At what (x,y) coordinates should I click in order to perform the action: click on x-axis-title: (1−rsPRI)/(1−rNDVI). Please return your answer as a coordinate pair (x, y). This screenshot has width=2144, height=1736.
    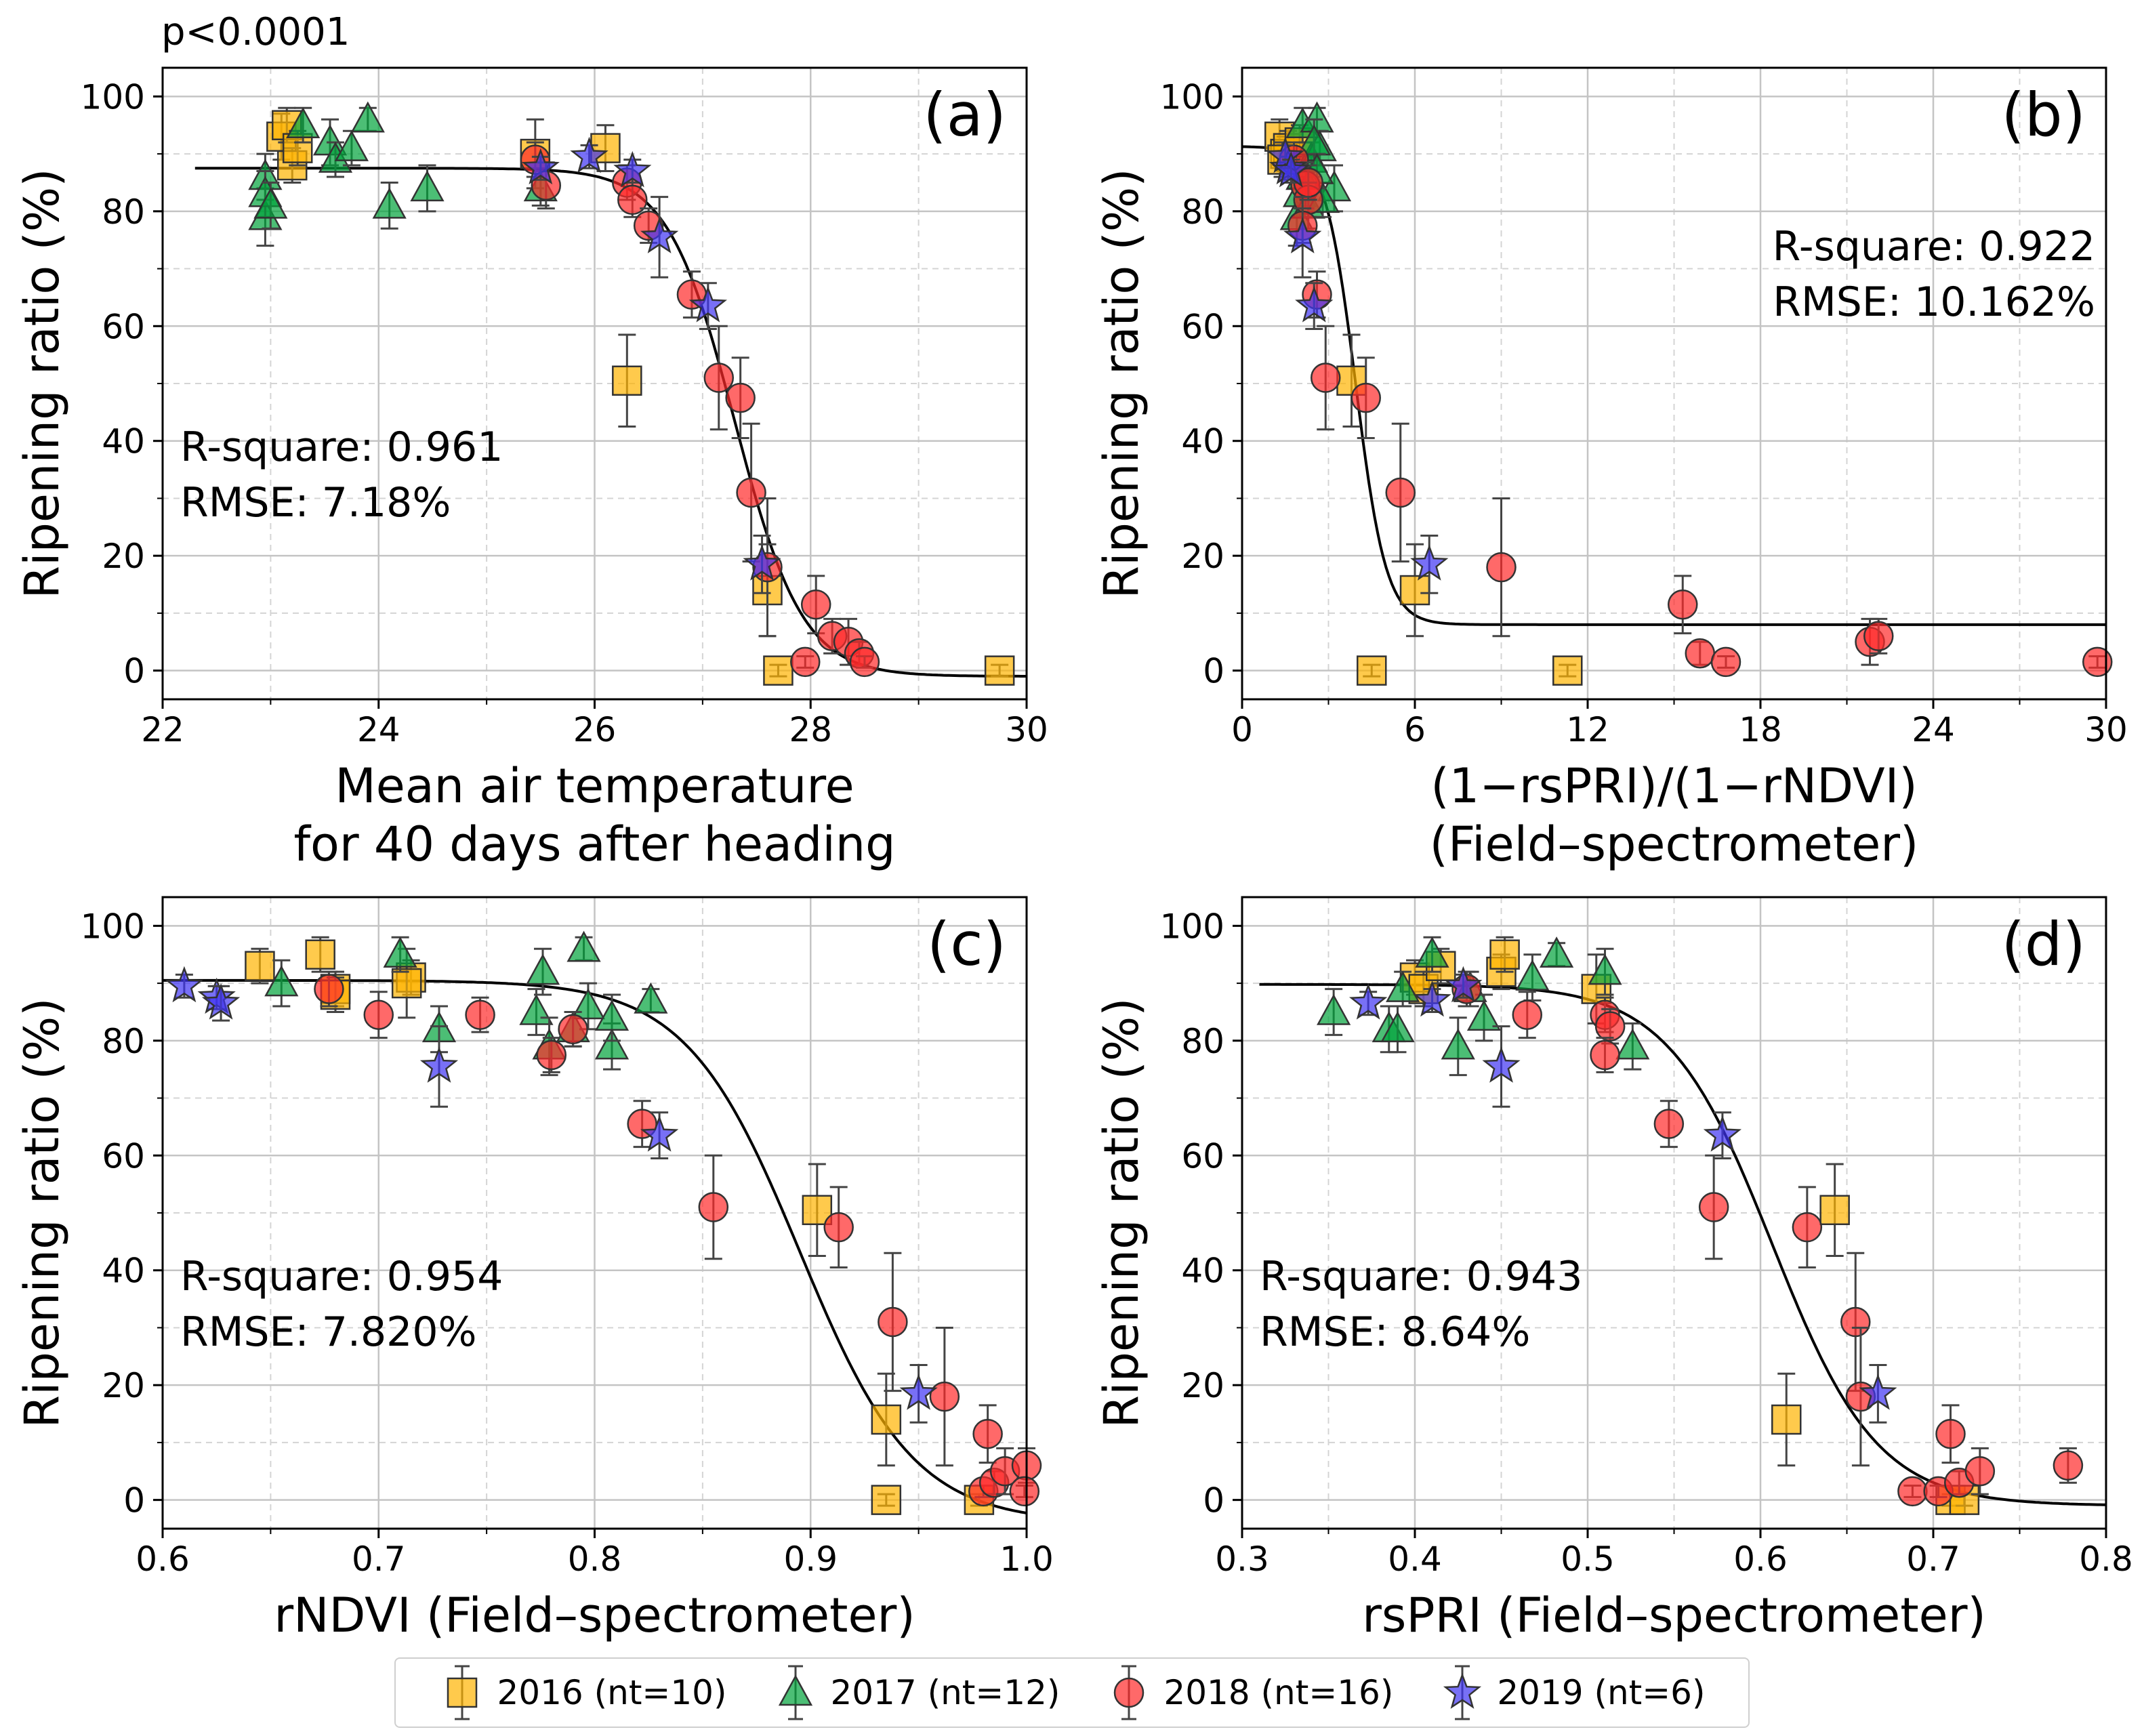
    Looking at the image, I should click on (1674, 786).